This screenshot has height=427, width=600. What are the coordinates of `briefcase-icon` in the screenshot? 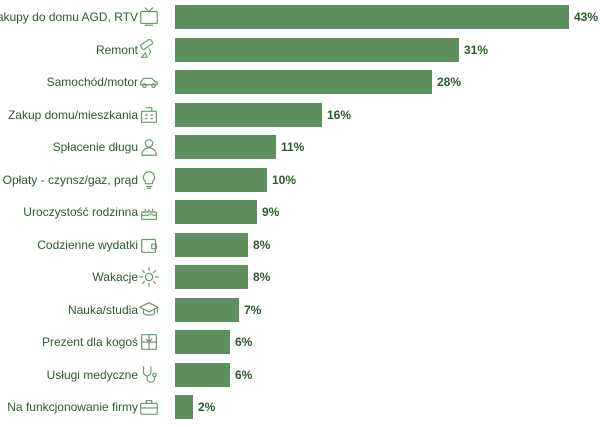 It's located at (149, 407).